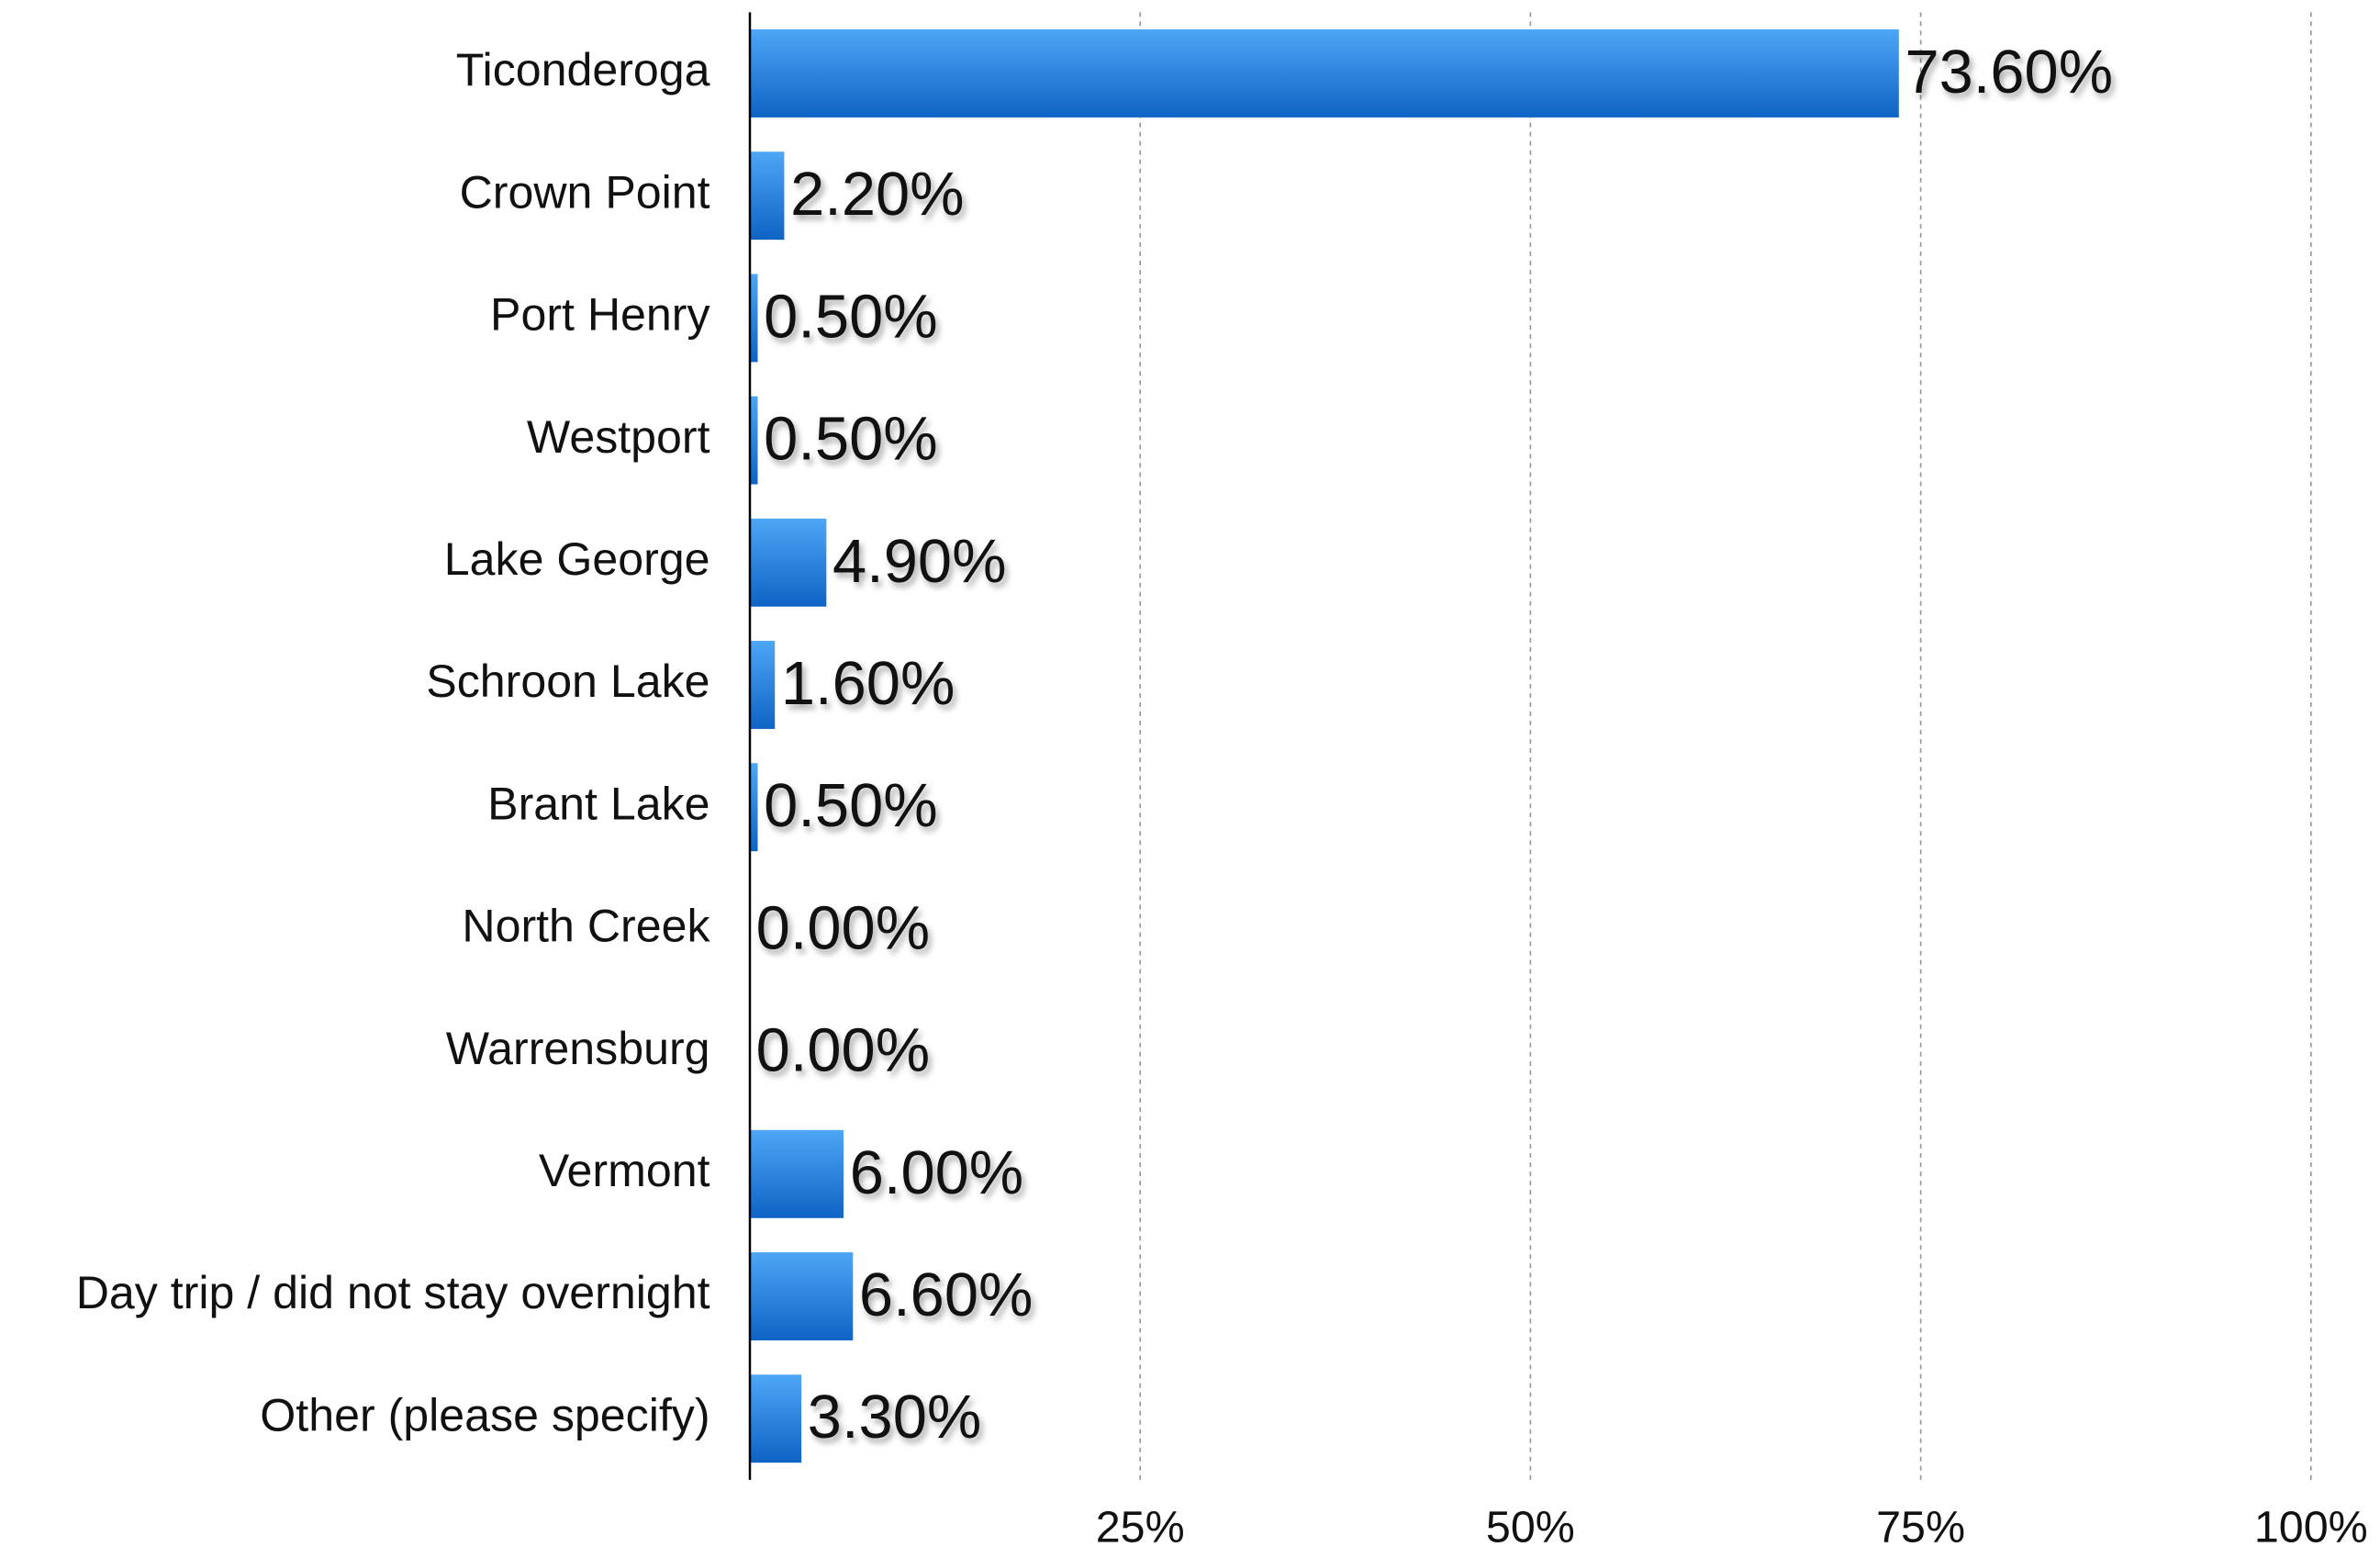 The image size is (2380, 1558). Describe the element at coordinates (598, 803) in the screenshot. I see `y-tick-label: Brant Lake` at that location.